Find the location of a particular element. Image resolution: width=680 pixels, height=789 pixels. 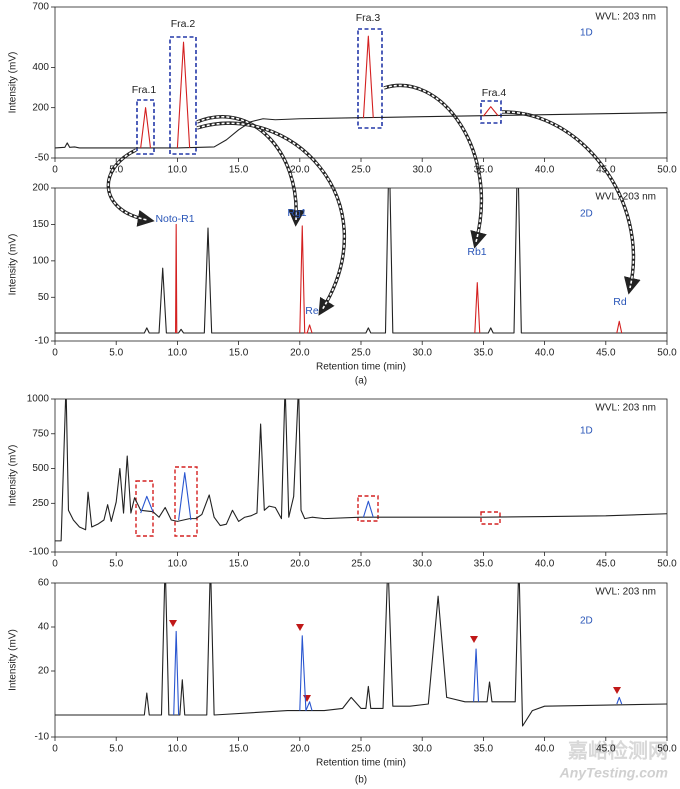

peak-label: Rb1 is located at coordinates (476, 252).